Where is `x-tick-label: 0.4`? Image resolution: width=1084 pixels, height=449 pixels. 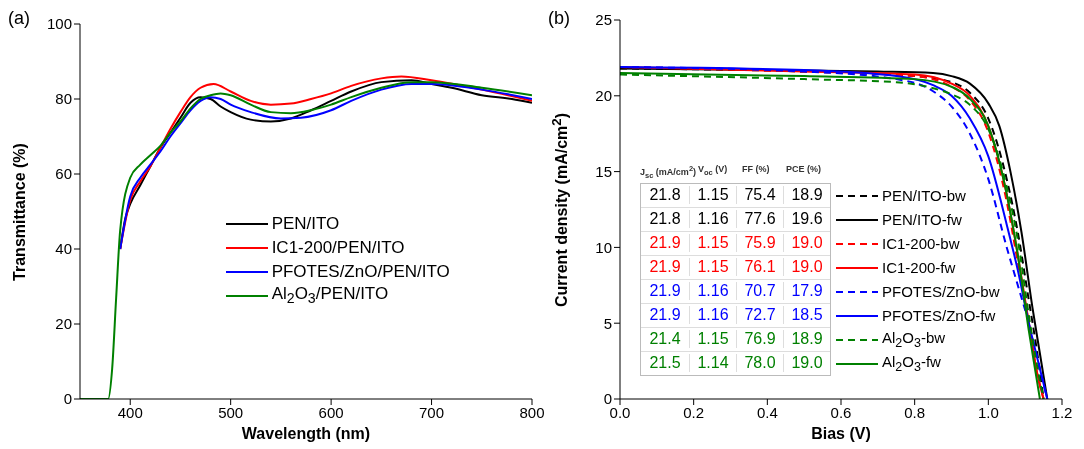 x-tick-label: 0.4 is located at coordinates (767, 412).